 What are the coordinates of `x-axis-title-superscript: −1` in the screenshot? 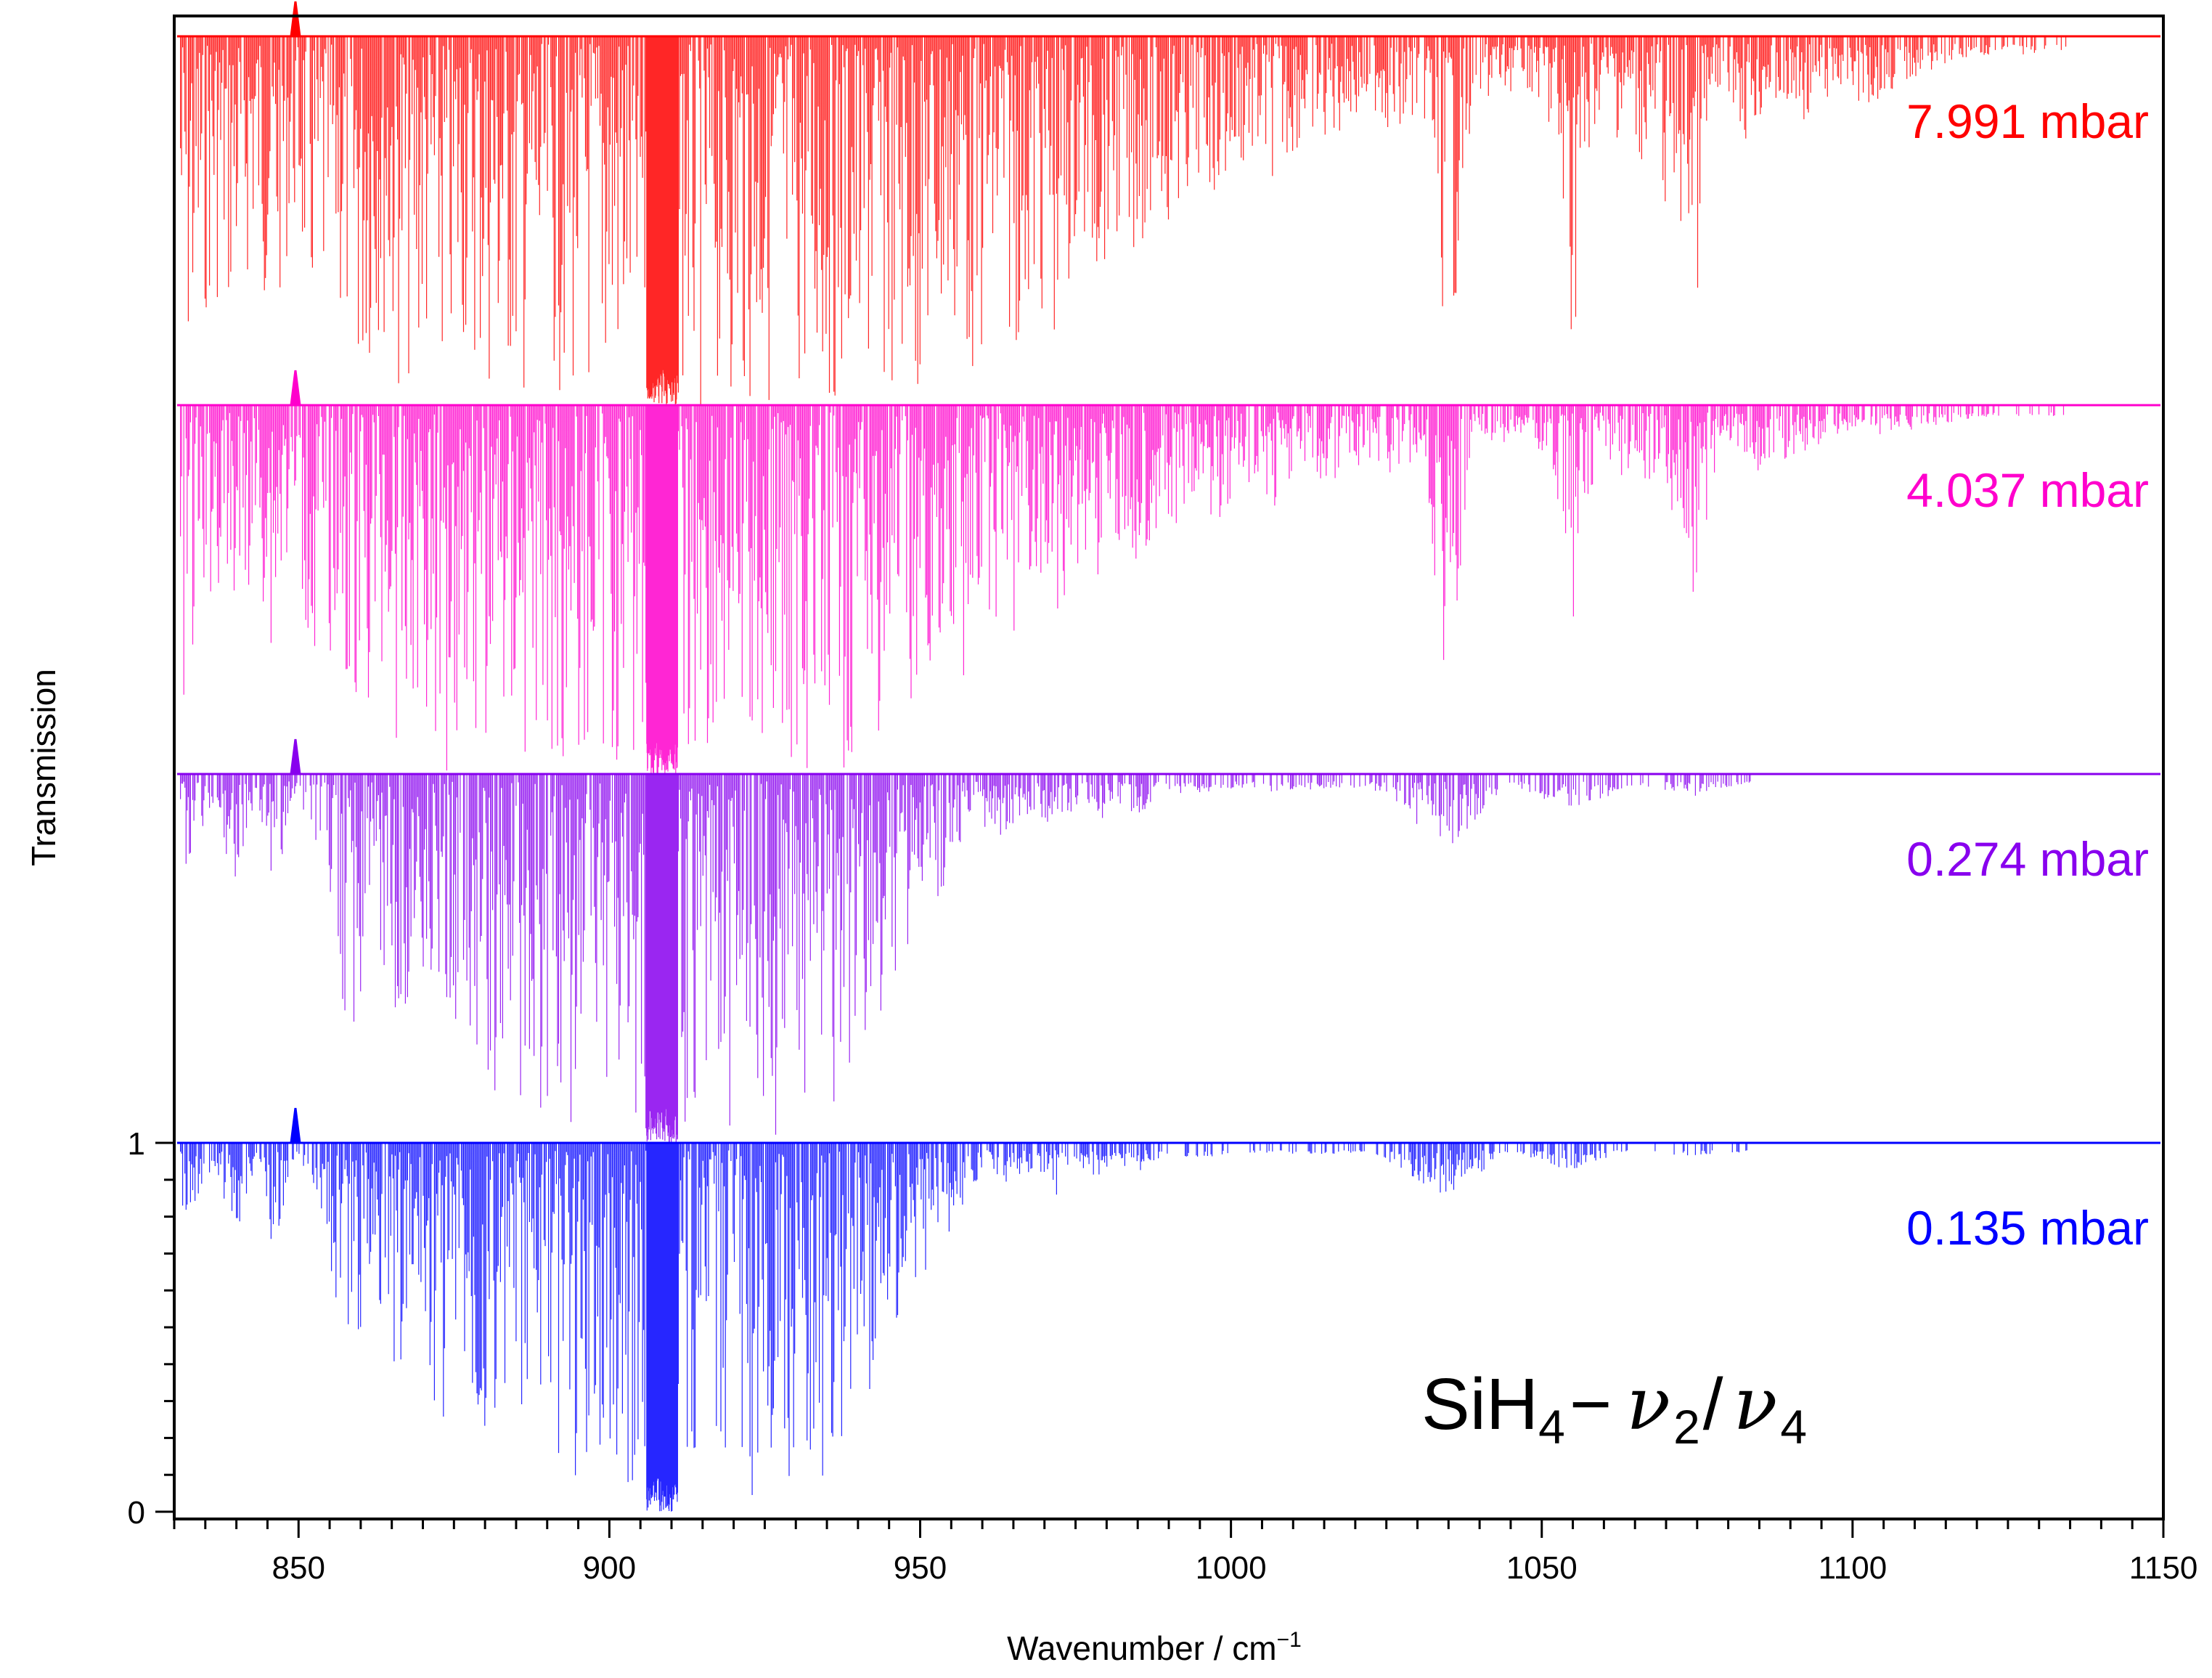 It's located at (1289, 1640).